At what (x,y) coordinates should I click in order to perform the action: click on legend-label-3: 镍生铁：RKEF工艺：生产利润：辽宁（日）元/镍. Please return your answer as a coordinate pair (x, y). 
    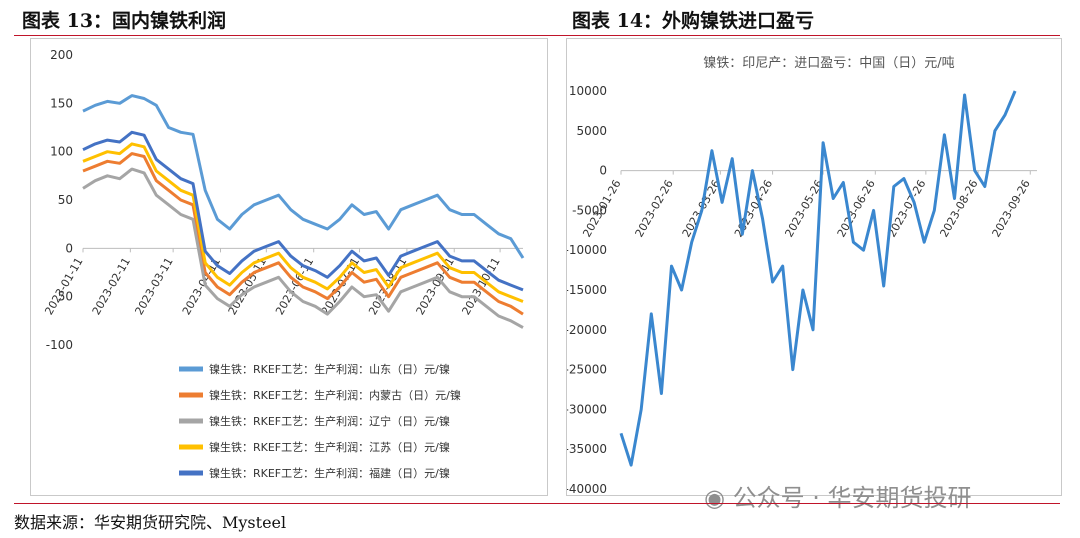
    Looking at the image, I should click on (329, 421).